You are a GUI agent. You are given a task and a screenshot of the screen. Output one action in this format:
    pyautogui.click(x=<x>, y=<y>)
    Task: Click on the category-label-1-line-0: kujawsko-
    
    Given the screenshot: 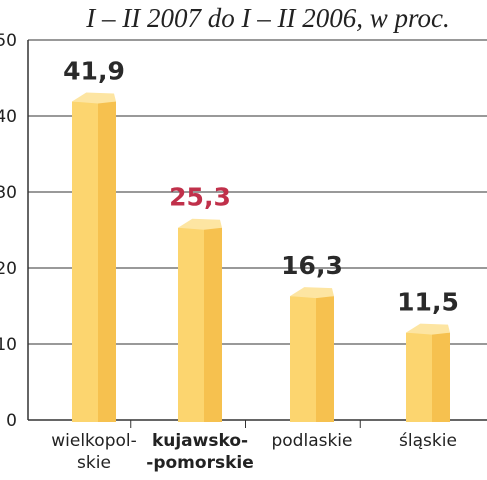 What is the action you would take?
    pyautogui.click(x=200, y=441)
    